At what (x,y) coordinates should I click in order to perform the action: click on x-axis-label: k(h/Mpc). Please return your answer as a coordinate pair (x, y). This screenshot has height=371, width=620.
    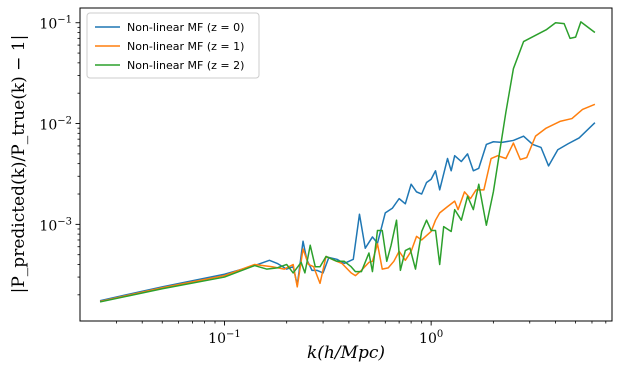
    Looking at the image, I should click on (346, 353).